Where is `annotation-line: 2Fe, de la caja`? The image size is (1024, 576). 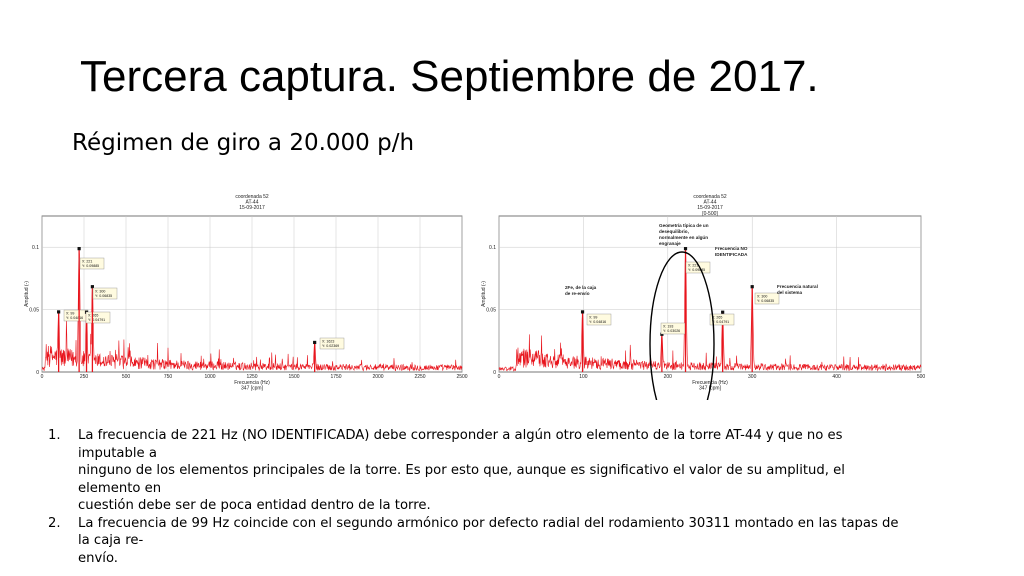 annotation-line: 2Fe, de la caja is located at coordinates (581, 287).